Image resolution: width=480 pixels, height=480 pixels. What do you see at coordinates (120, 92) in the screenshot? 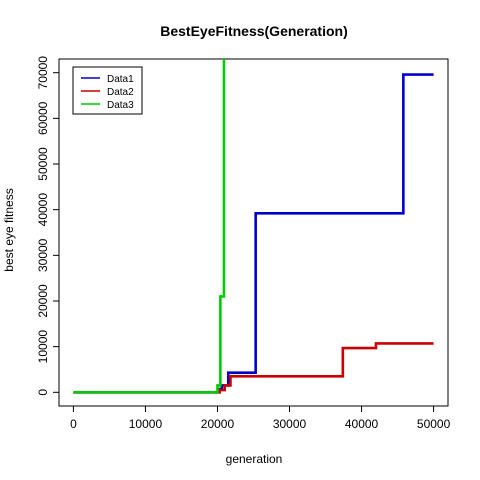
I see `legend-label-data2: Data2` at bounding box center [120, 92].